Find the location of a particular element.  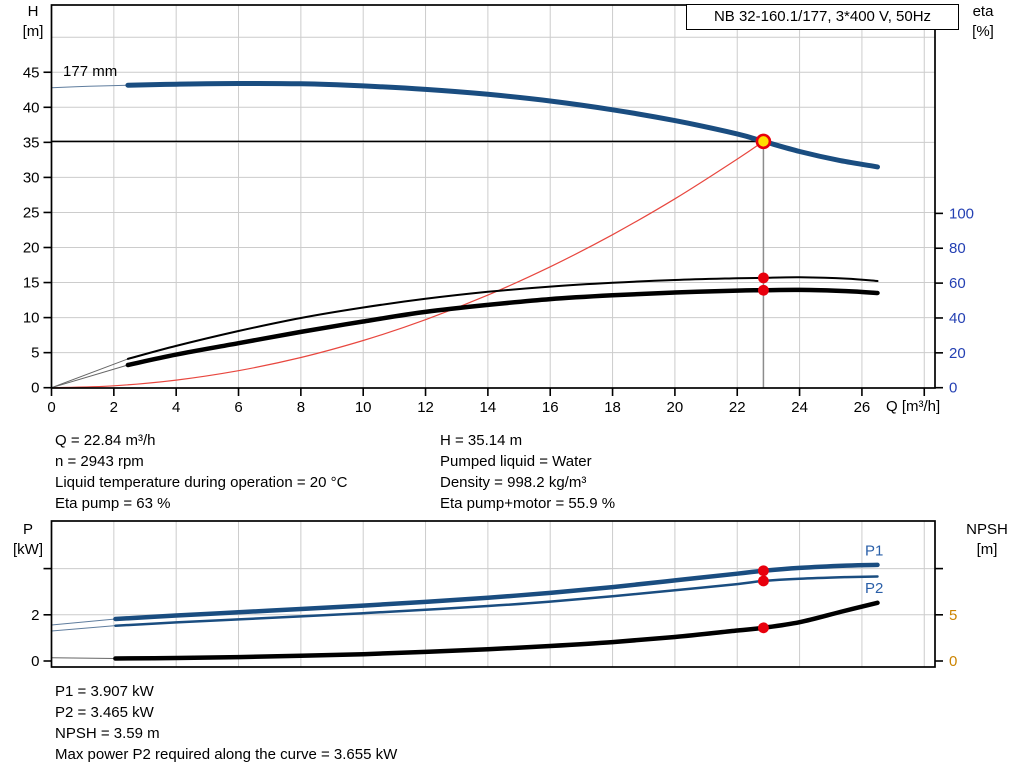

curve-p2-lead-in is located at coordinates (83, 628).